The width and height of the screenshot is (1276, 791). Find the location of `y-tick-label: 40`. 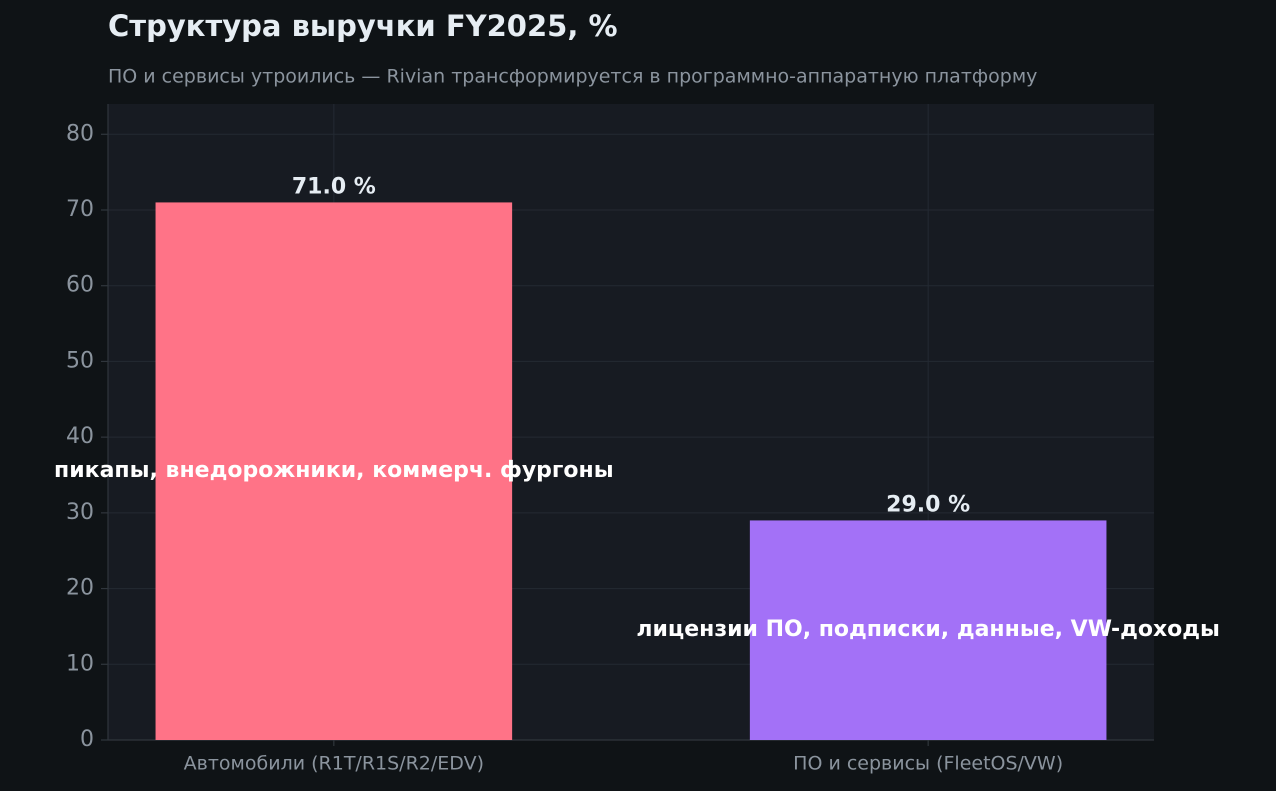

y-tick-label: 40 is located at coordinates (80, 436).